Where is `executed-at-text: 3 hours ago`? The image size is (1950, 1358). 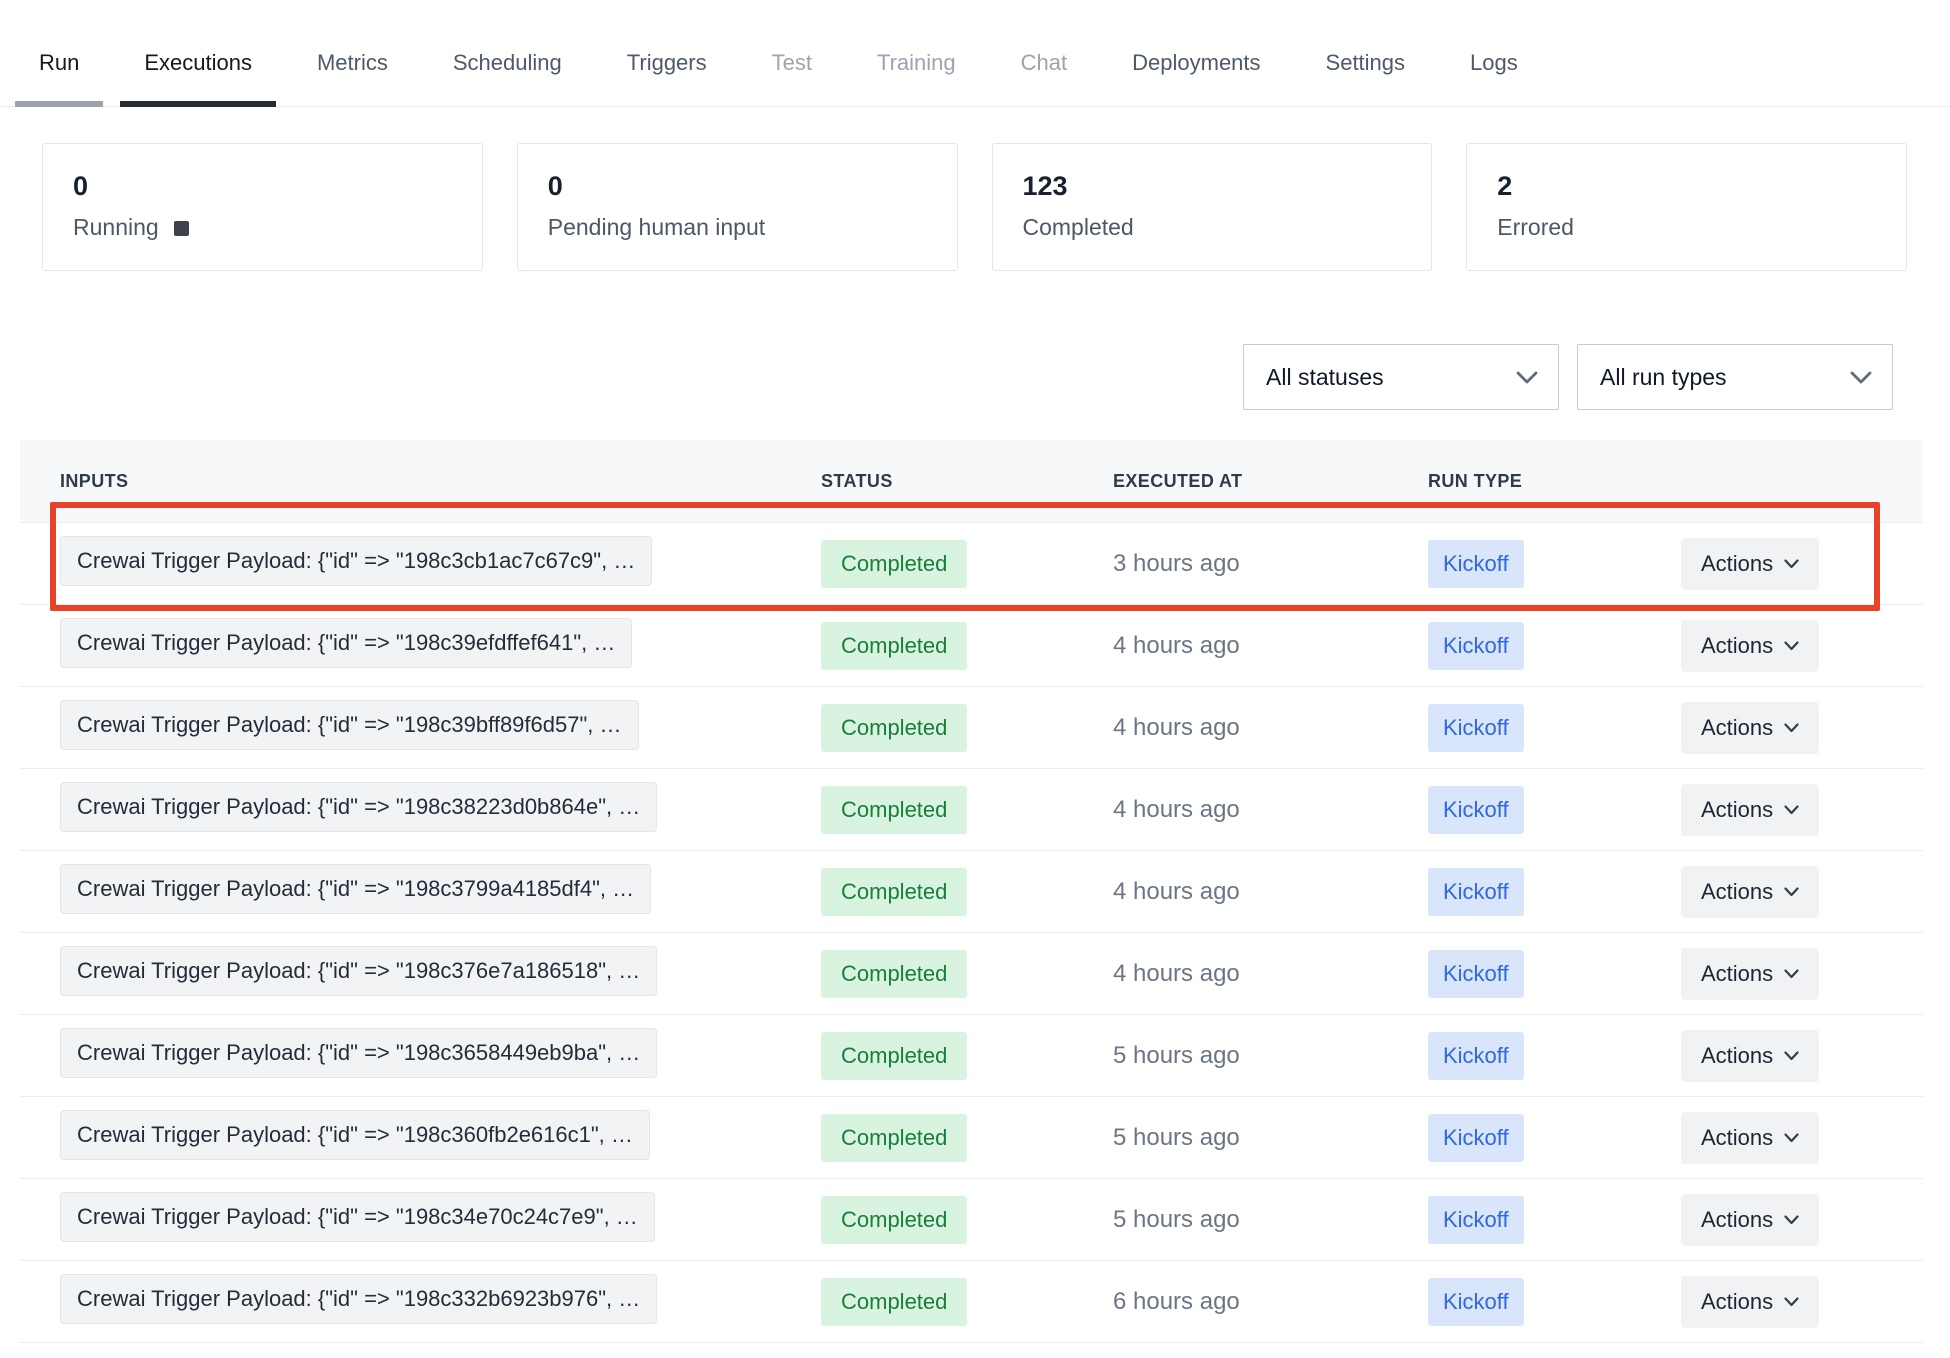
executed-at-text: 3 hours ago is located at coordinates (1176, 563).